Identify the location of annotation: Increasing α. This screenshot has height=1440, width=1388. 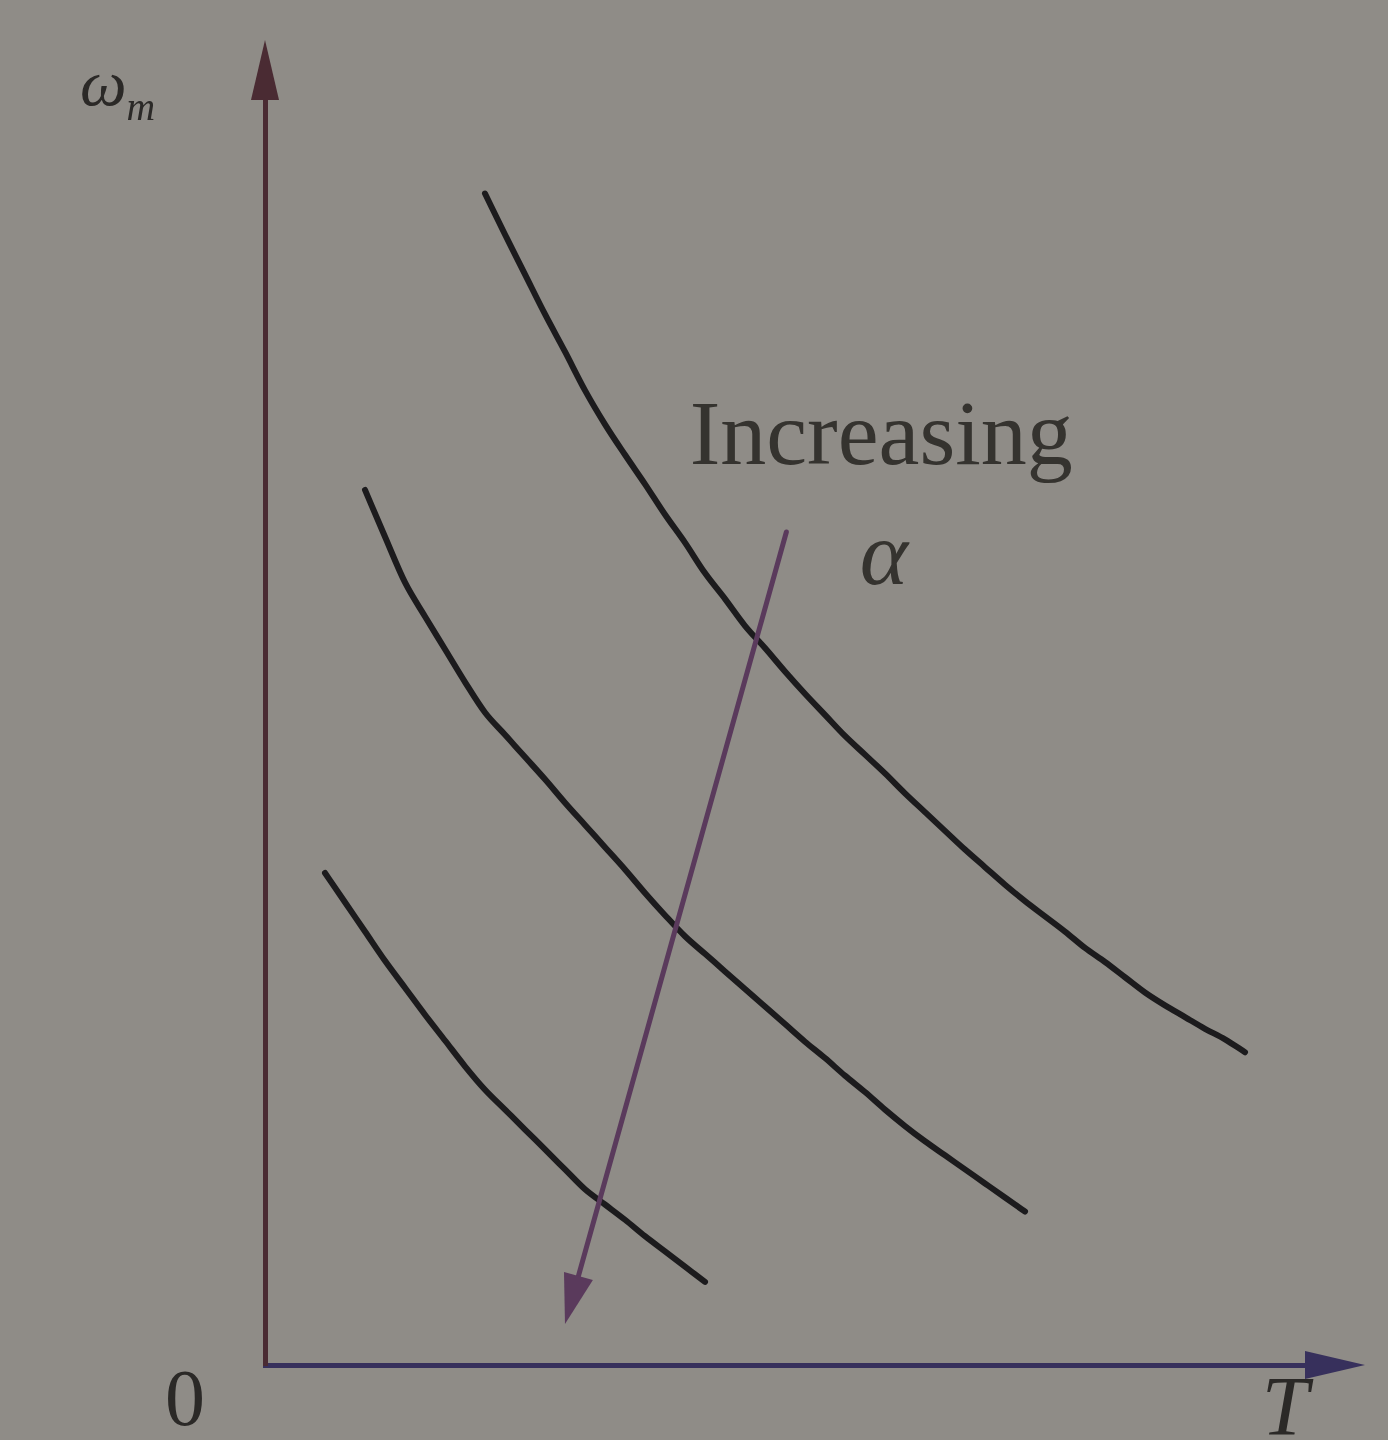
(881, 493).